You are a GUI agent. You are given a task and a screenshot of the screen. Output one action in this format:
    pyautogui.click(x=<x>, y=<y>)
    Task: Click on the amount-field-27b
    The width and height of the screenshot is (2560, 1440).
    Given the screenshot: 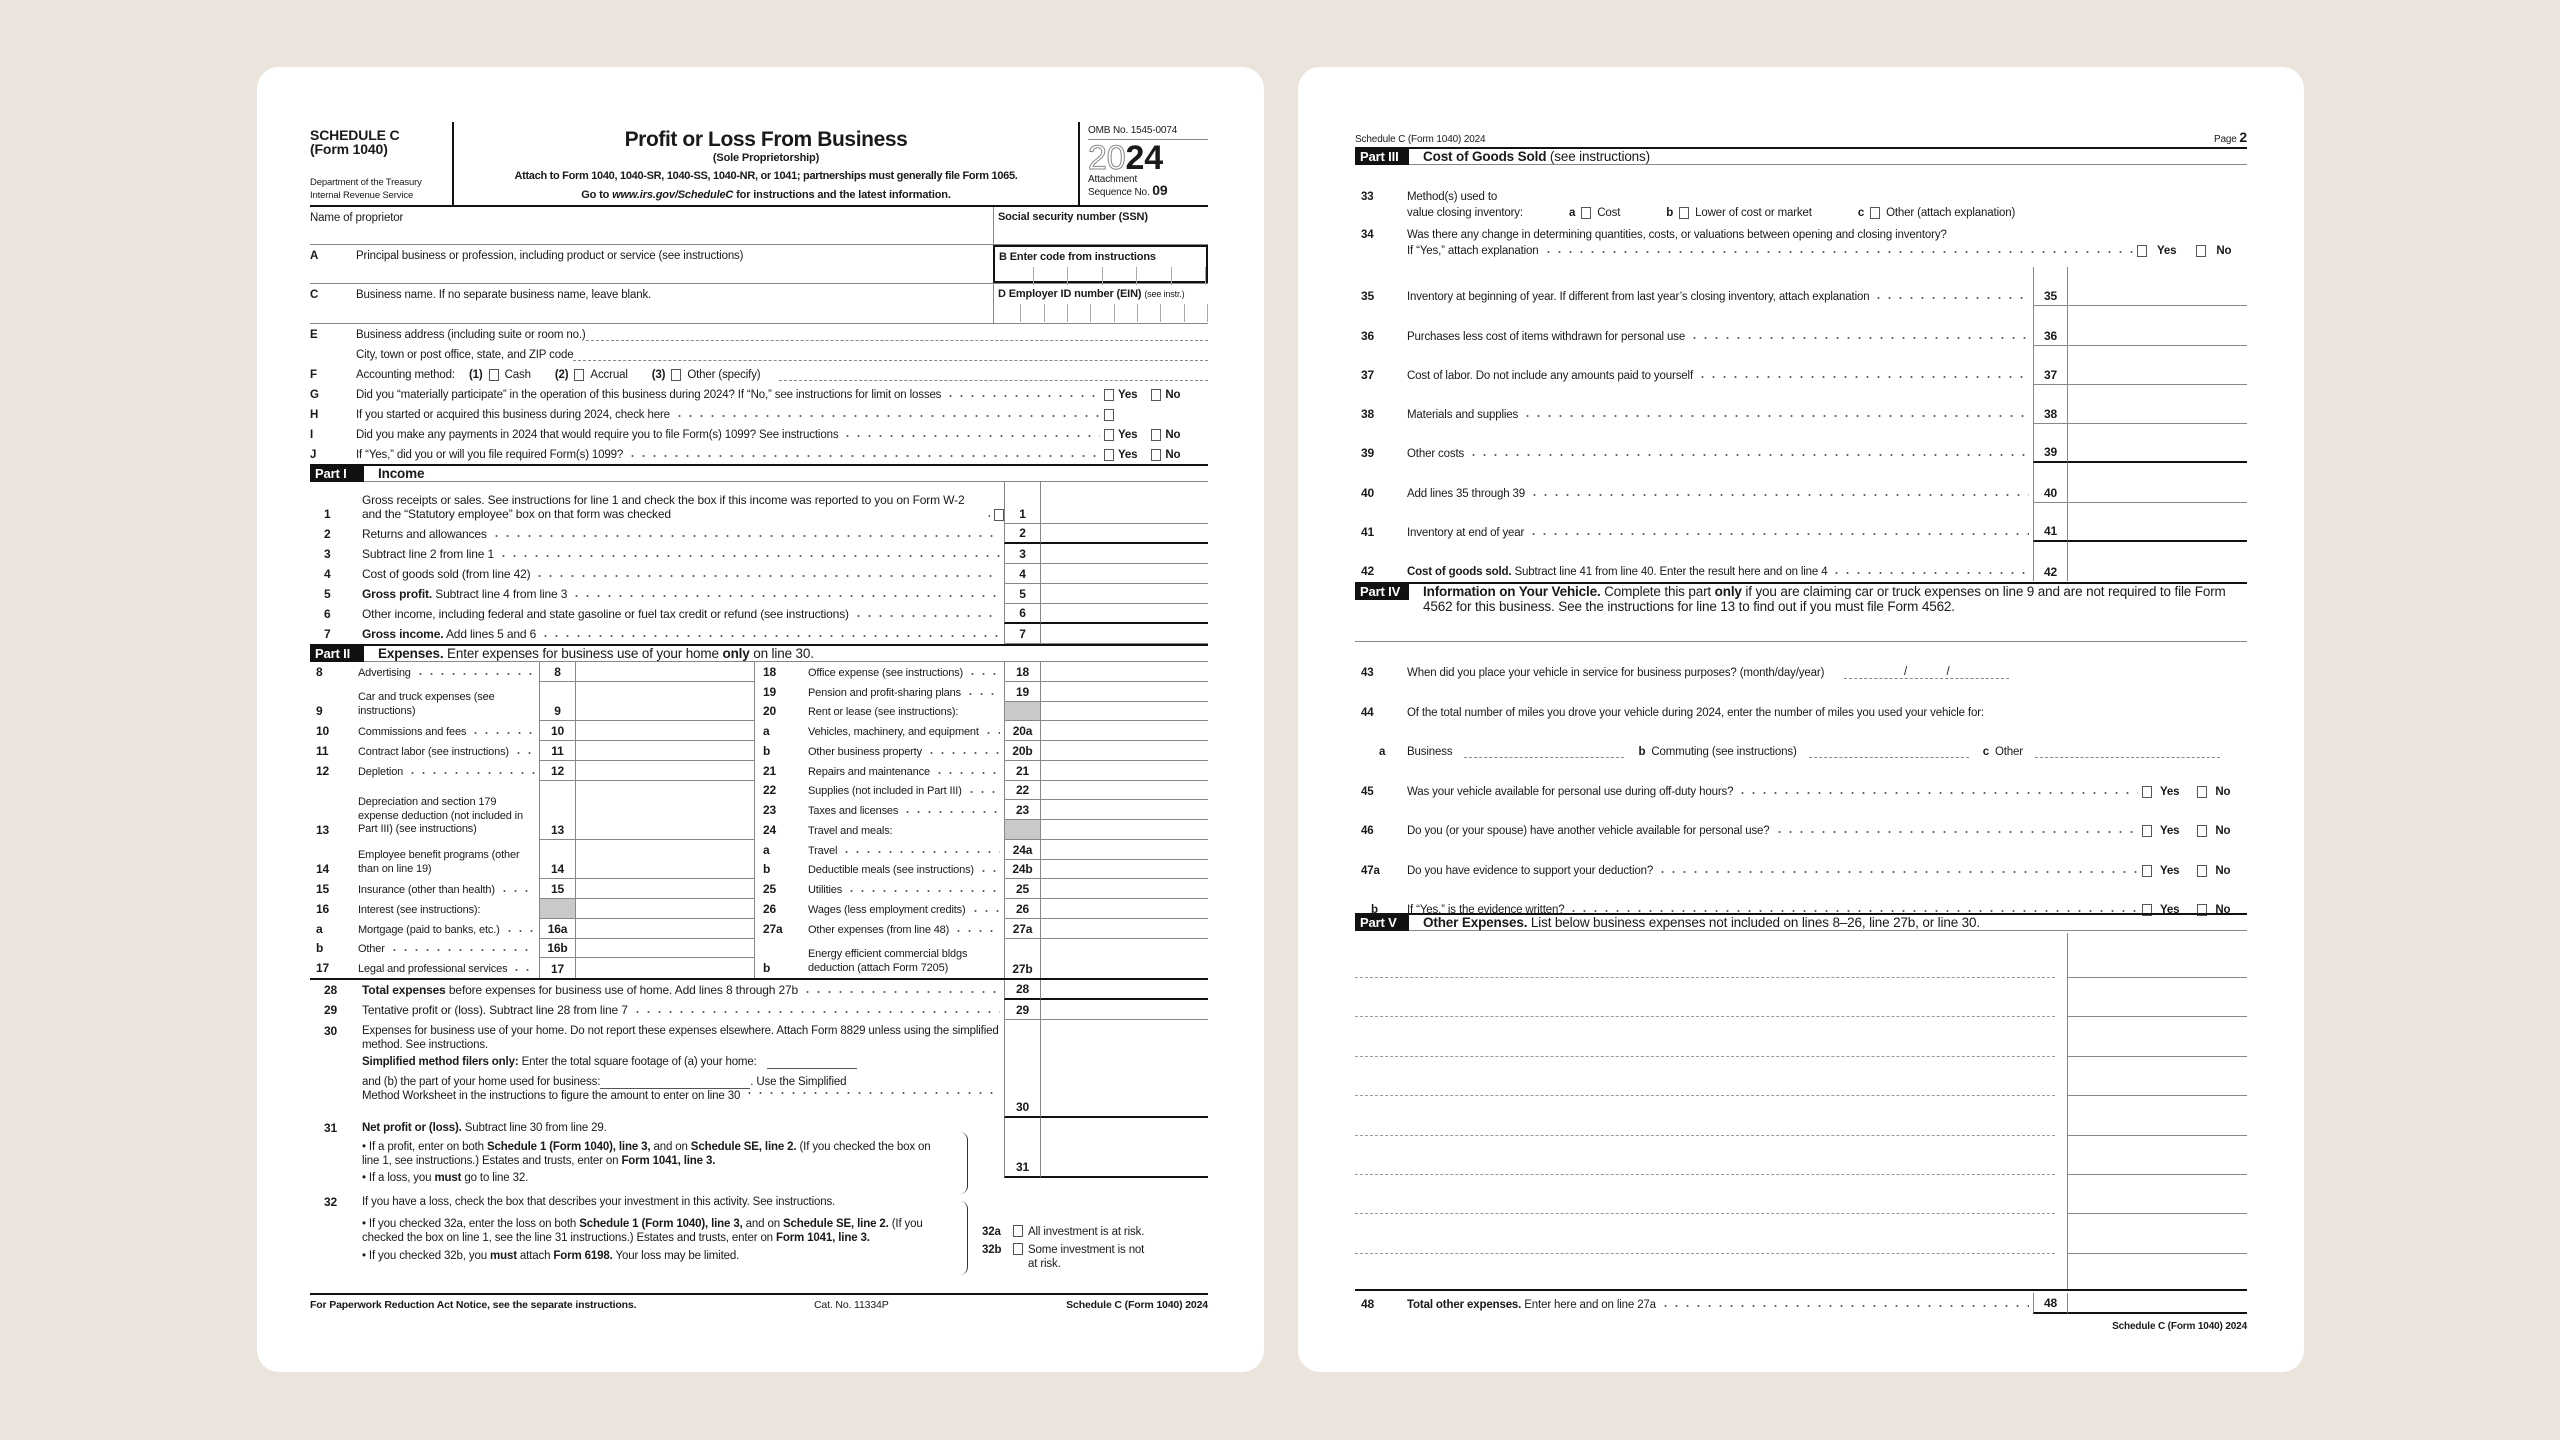 What is the action you would take?
    pyautogui.click(x=1124, y=958)
    